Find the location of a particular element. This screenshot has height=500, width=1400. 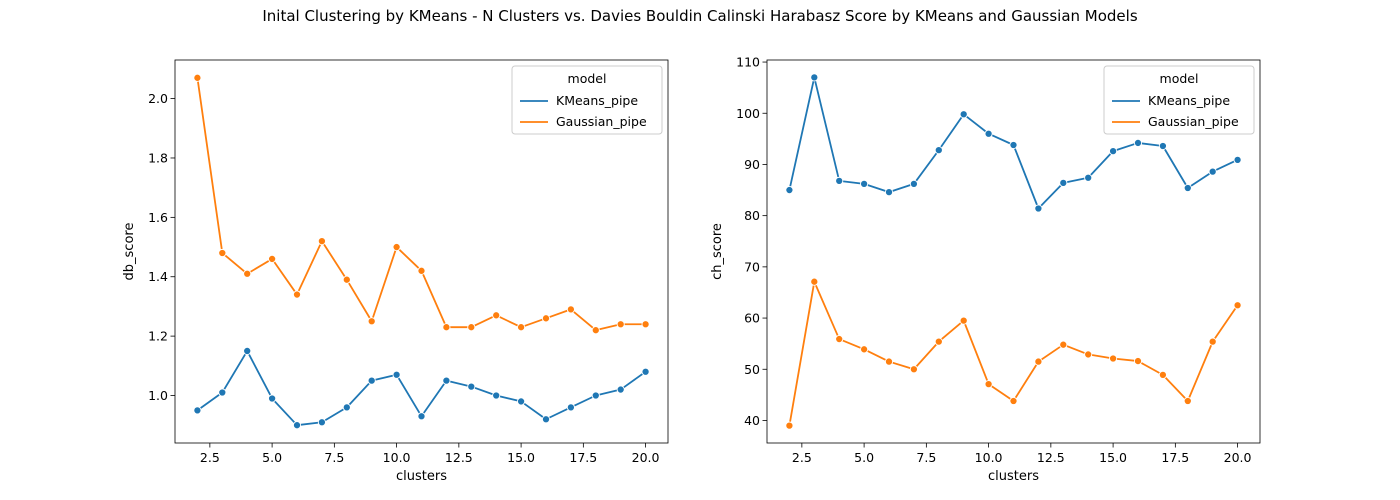

legend-box is located at coordinates (1179, 100).